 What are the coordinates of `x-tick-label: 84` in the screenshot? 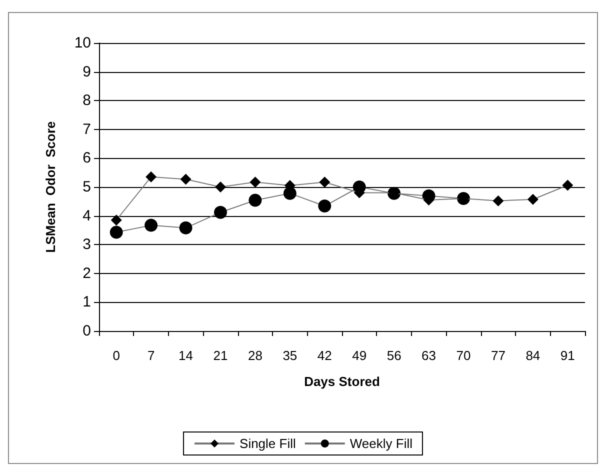 It's located at (533, 355).